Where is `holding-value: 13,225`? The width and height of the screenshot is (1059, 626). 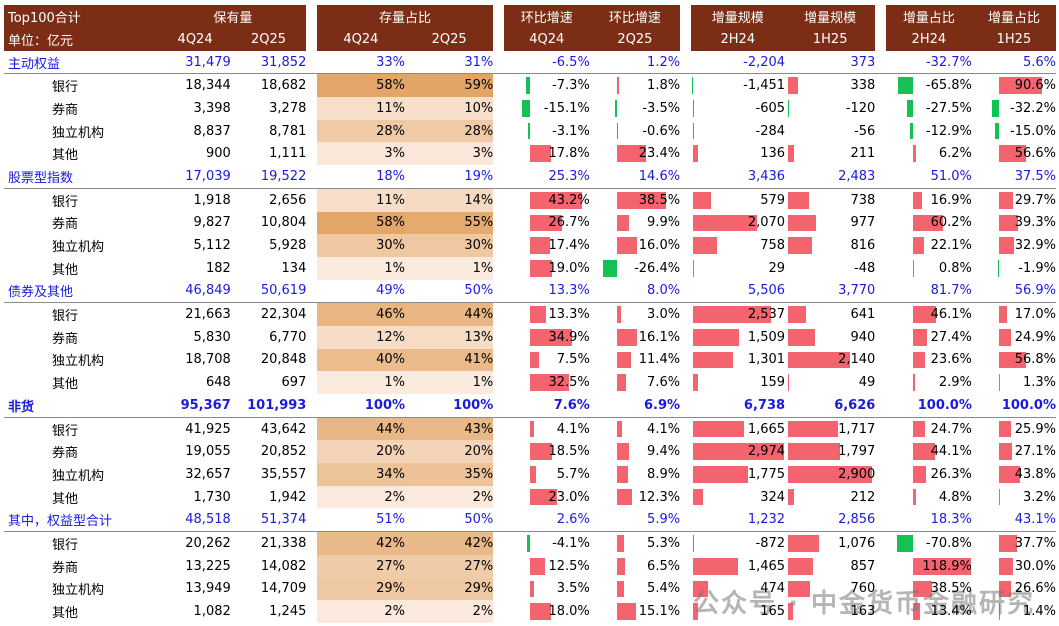 holding-value: 13,225 is located at coordinates (208, 566).